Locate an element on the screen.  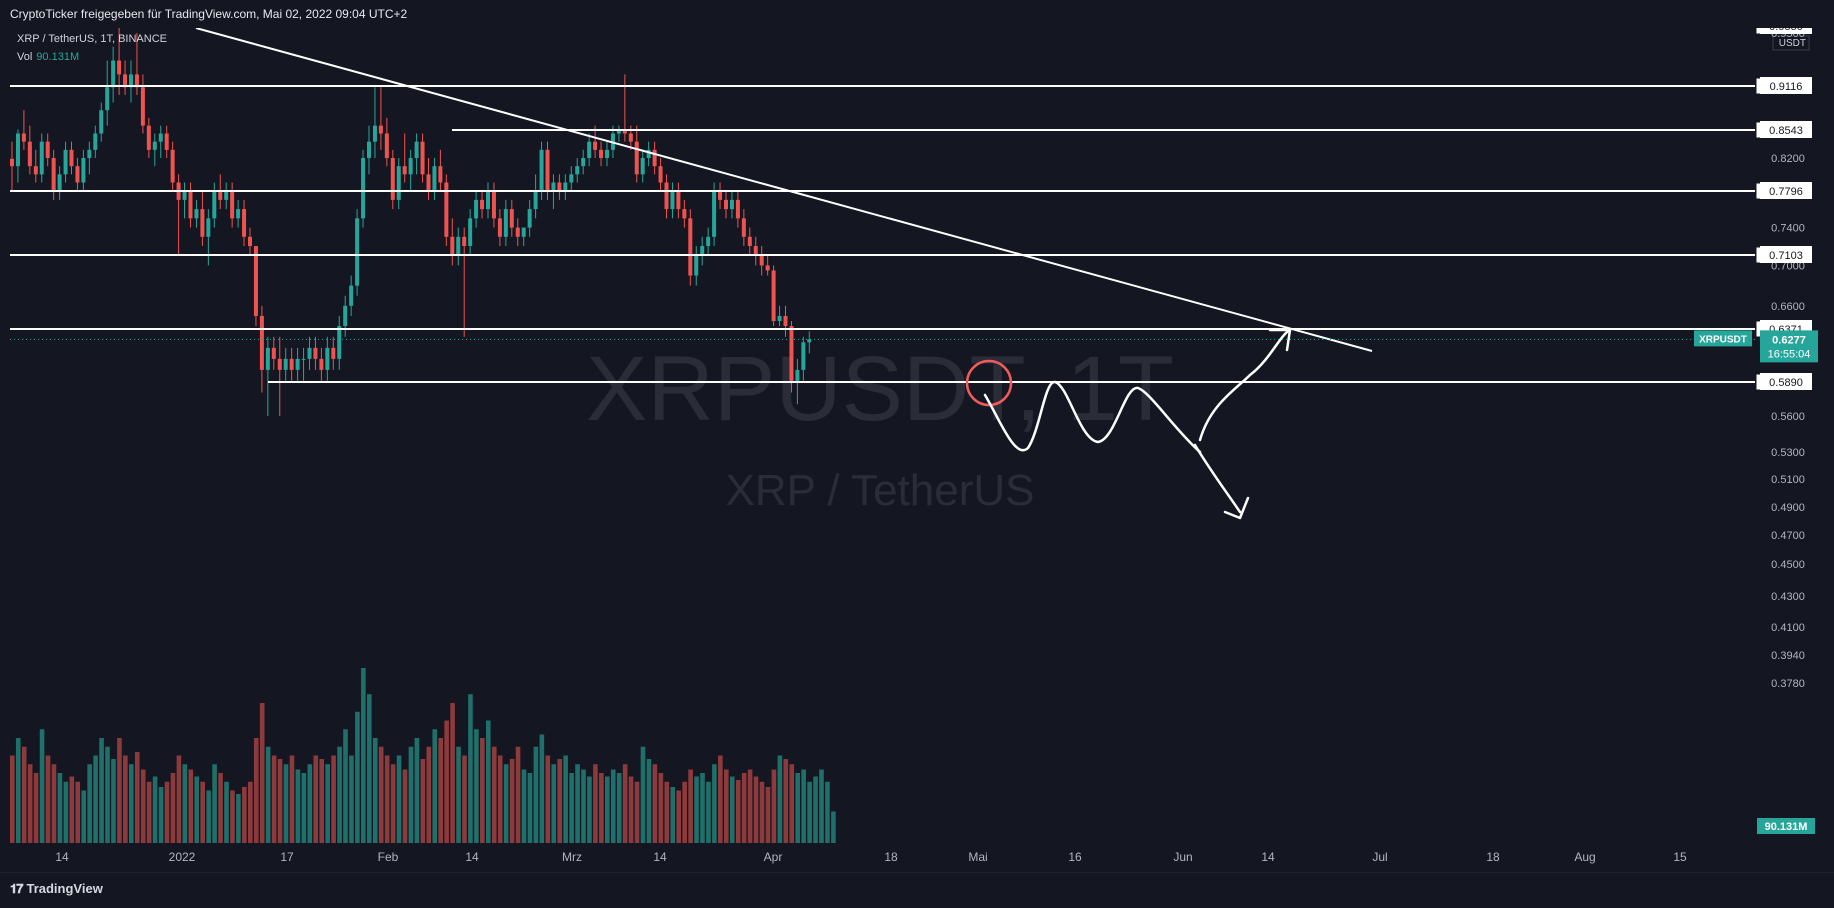
arrow-up-head-icon is located at coordinates (1280, 340).